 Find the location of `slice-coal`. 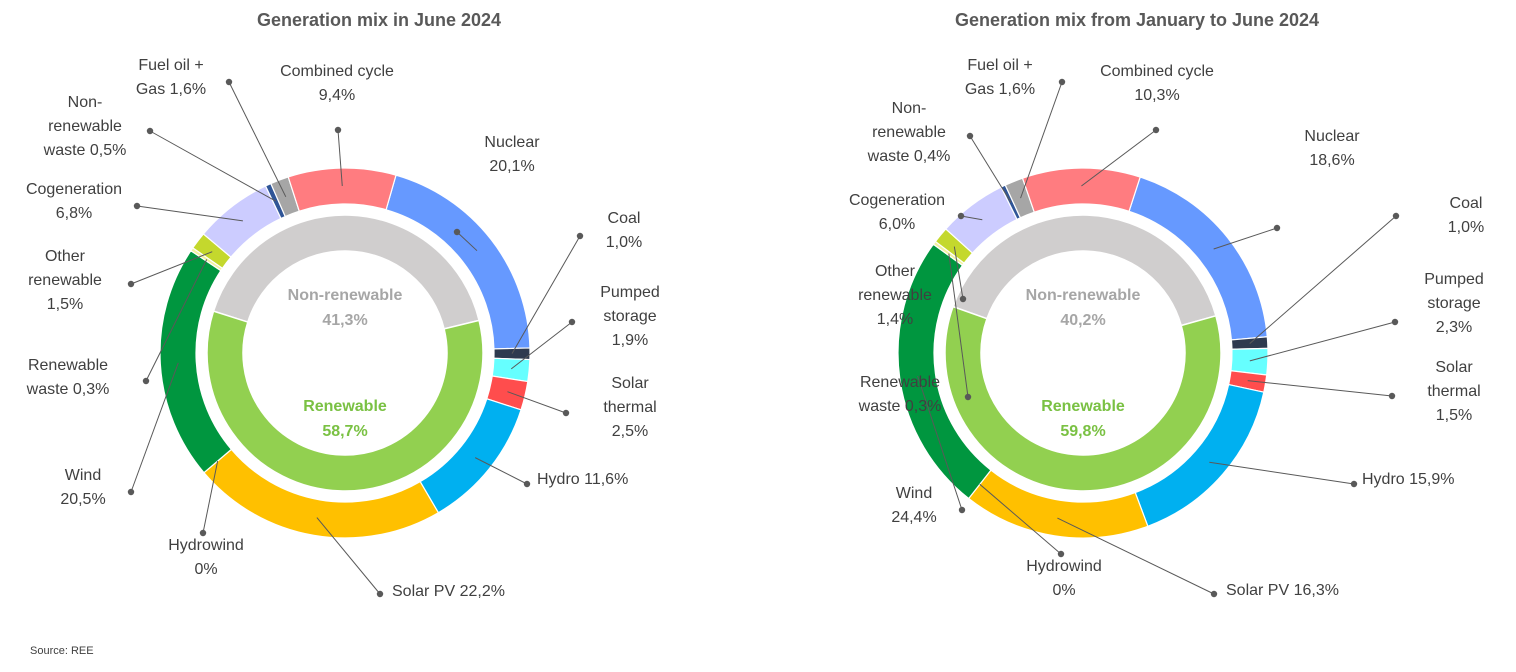

slice-coal is located at coordinates (512, 354).